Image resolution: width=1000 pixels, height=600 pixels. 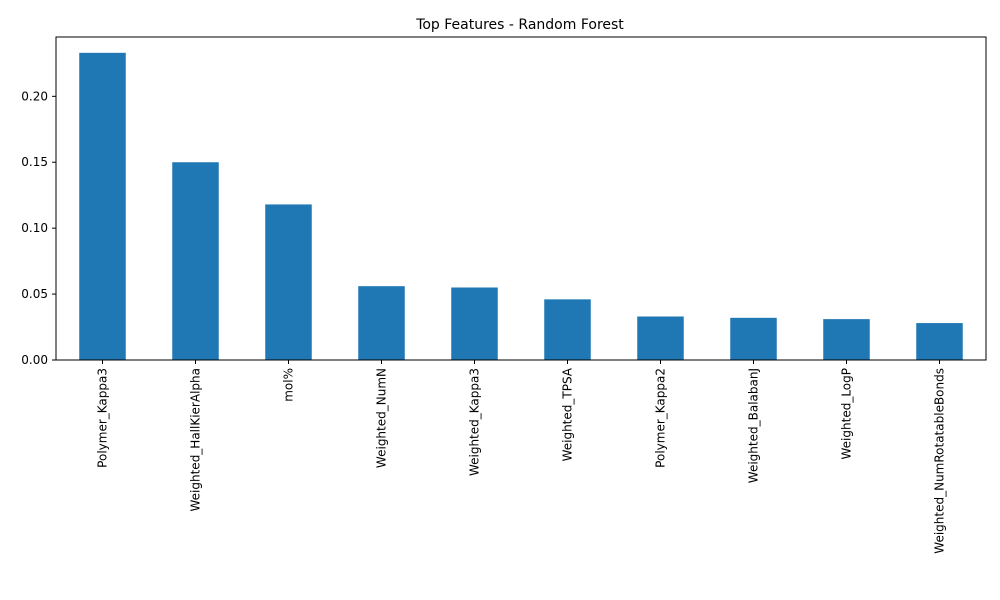 I want to click on x-tick-label: Weighted_NumRotatableBonds, so click(x=940, y=461).